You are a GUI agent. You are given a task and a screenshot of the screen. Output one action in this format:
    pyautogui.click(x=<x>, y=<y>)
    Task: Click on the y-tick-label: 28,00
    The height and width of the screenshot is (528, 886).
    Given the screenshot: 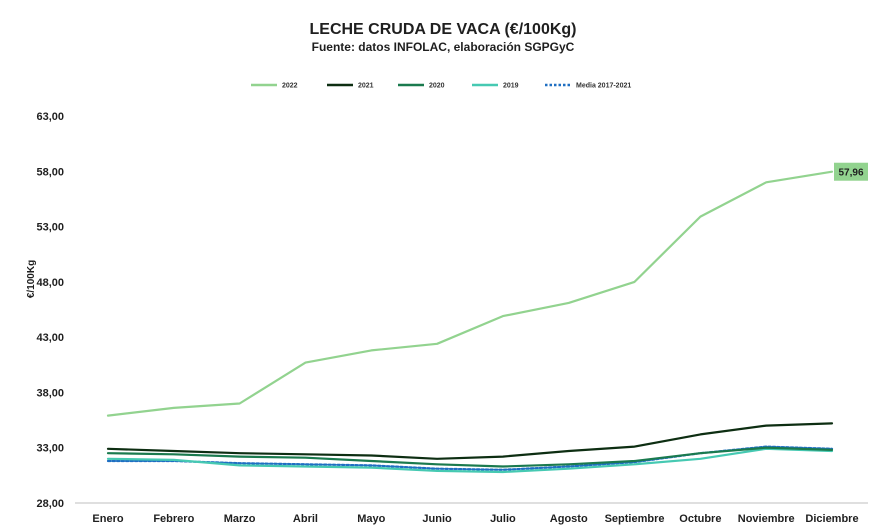 What is the action you would take?
    pyautogui.click(x=50, y=504)
    